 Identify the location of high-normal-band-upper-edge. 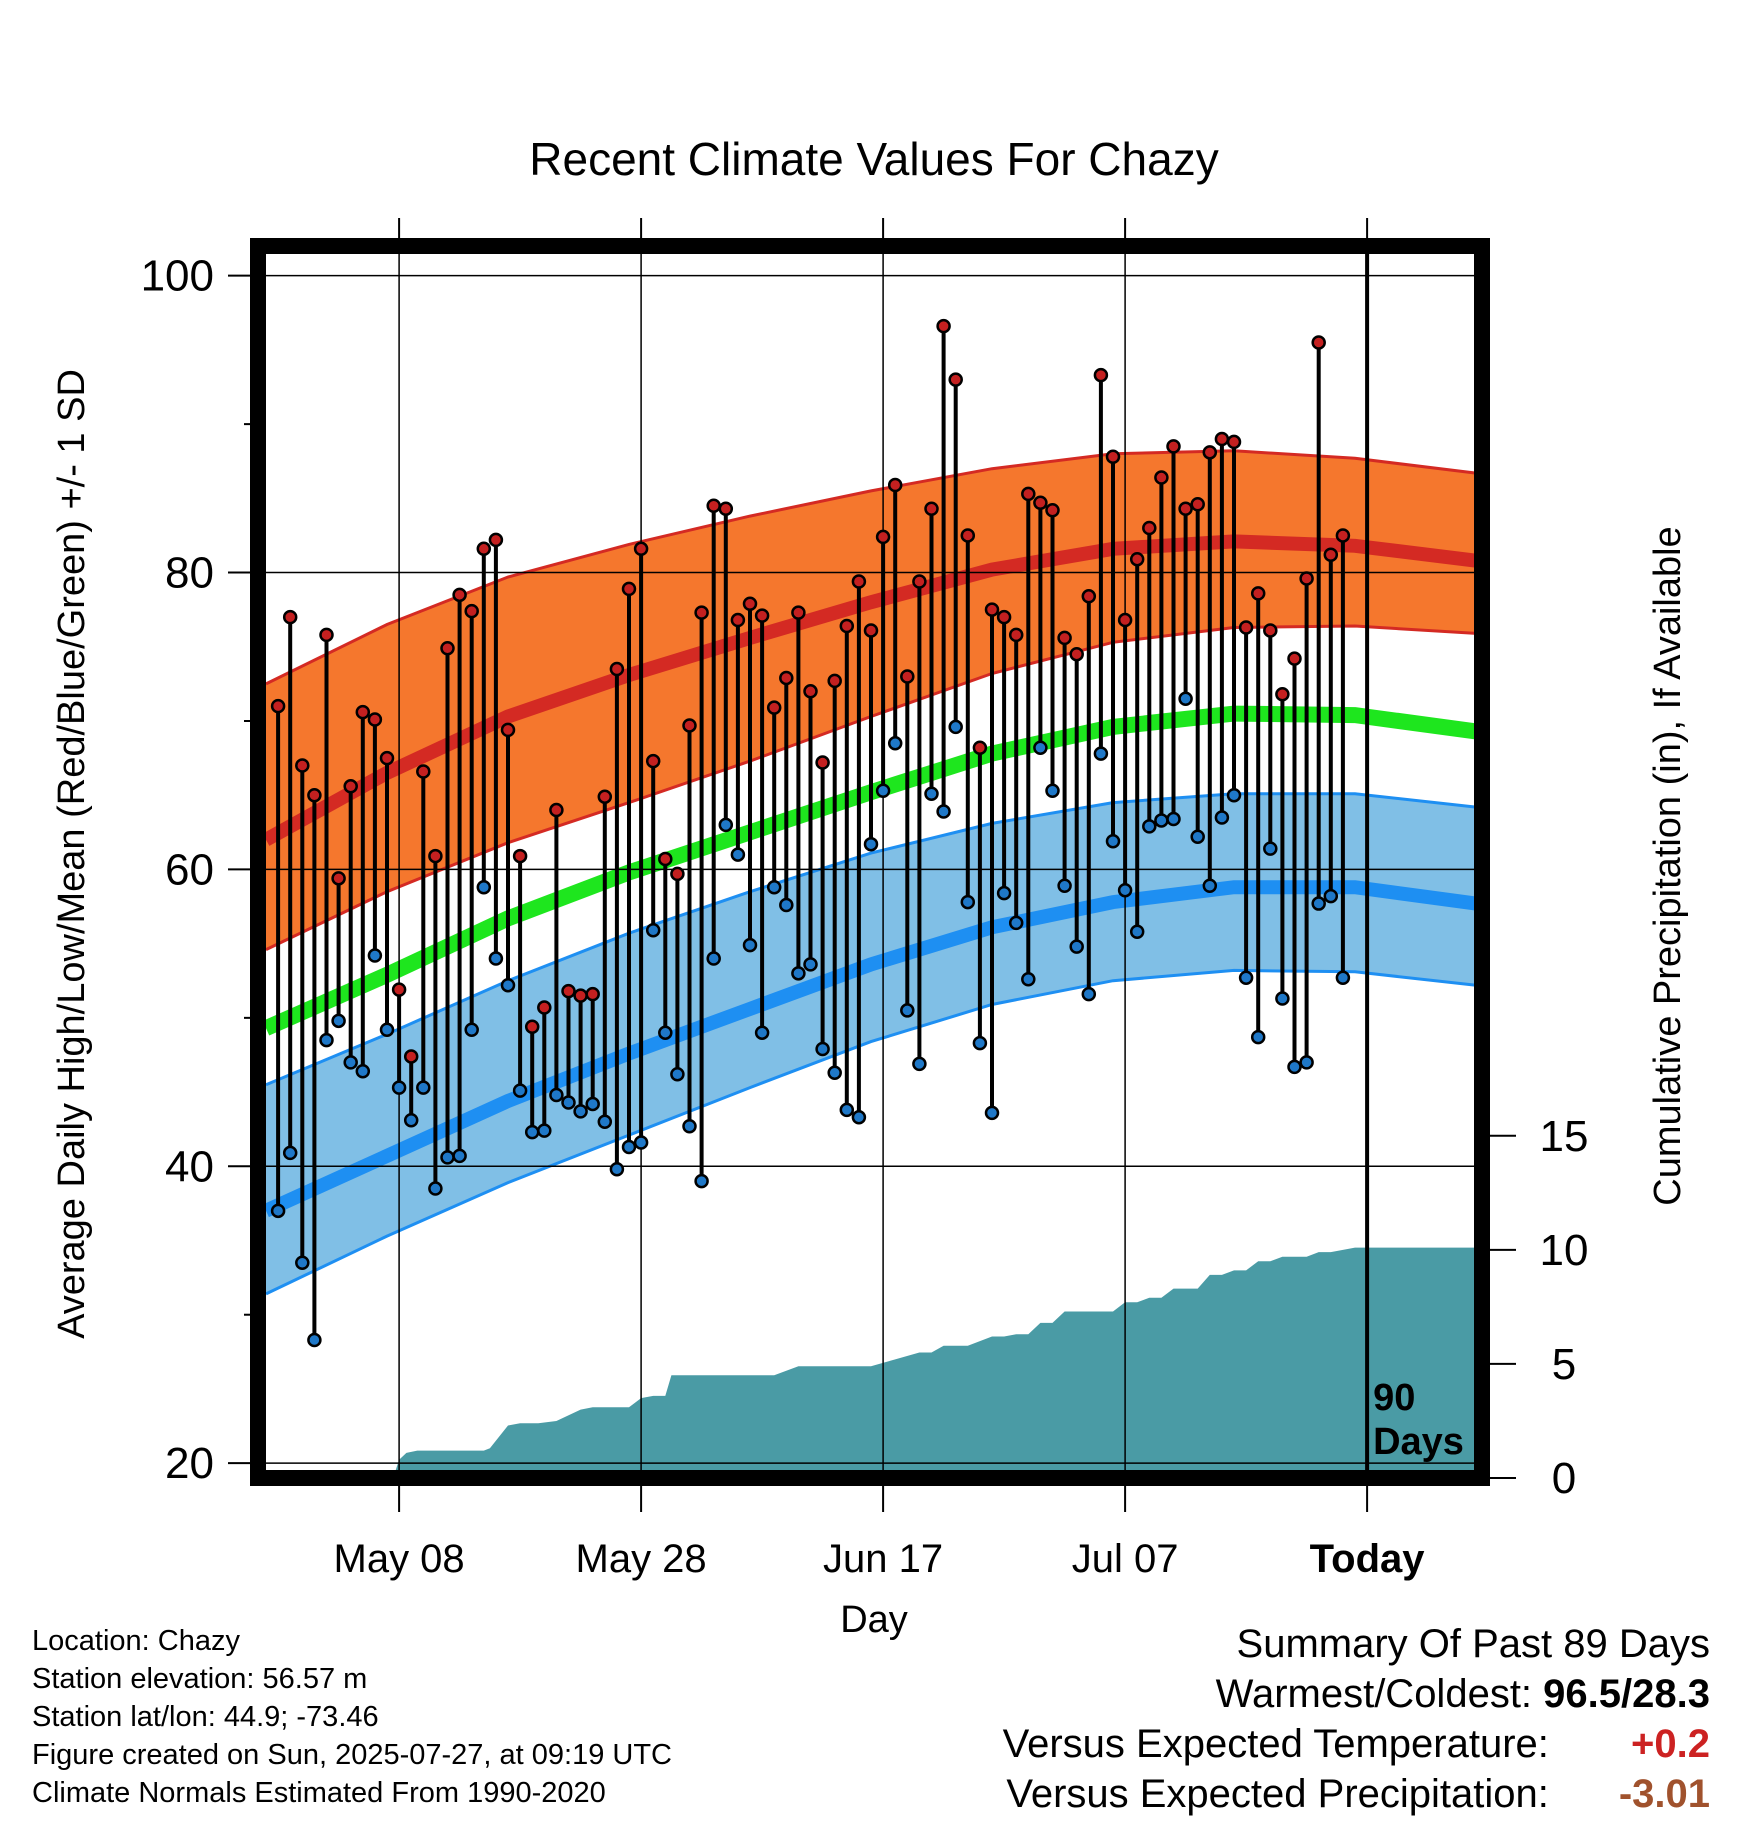
(871, 567).